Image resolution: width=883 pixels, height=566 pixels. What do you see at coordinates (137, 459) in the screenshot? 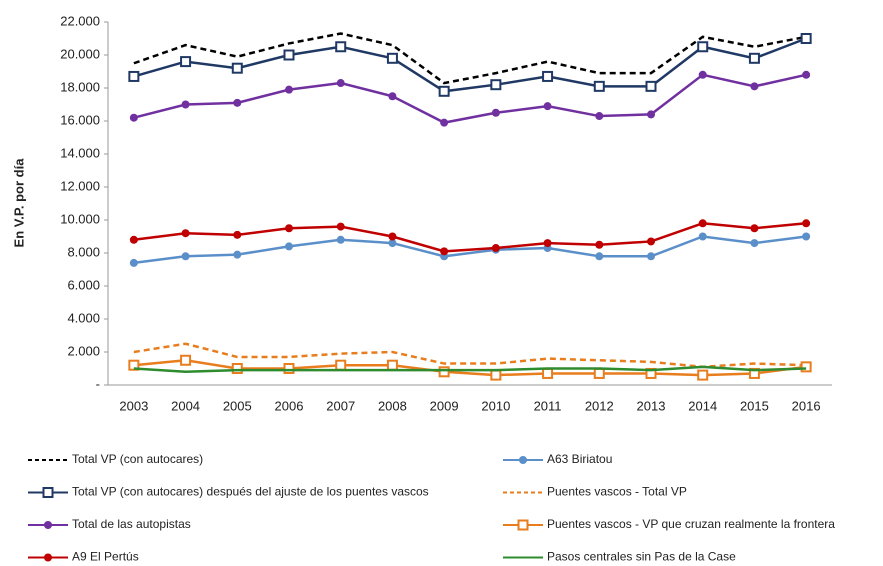
I see `legend-label: Total VP (con autocares)` at bounding box center [137, 459].